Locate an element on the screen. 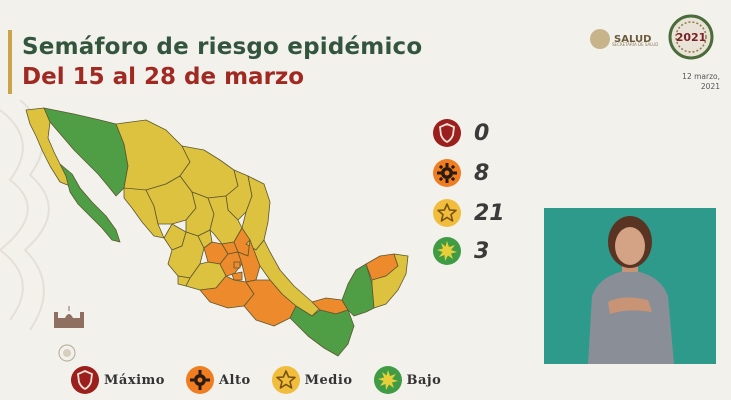  count-bajo: 3 is located at coordinates (482, 251).